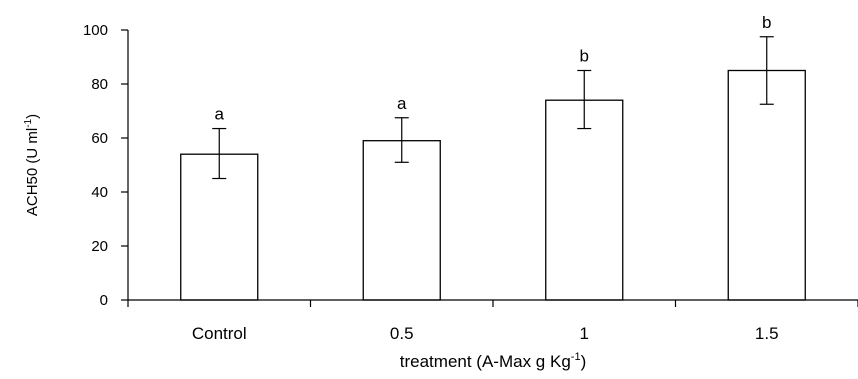  I want to click on x-axis-label-text: treatment (A-Max g Kg, so click(485, 361).